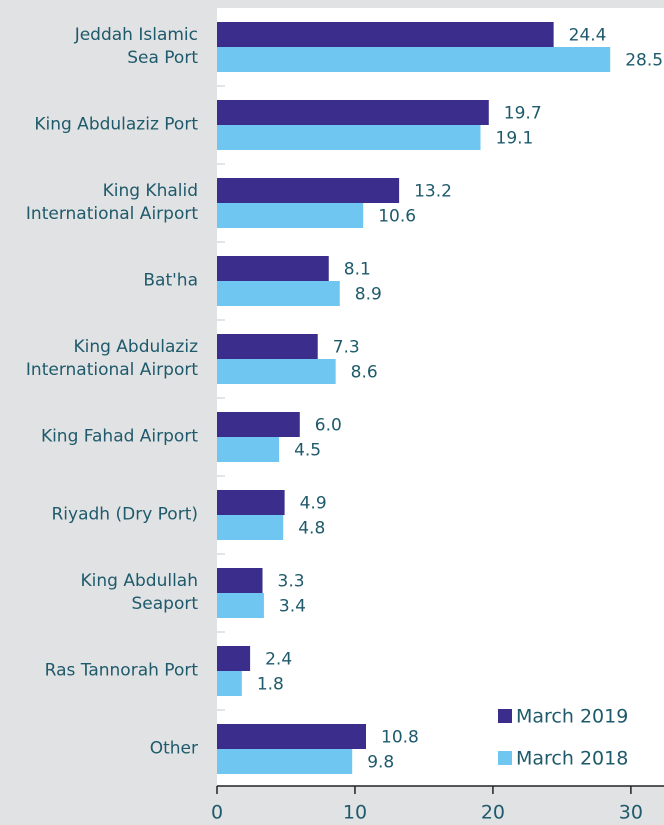  I want to click on value-label: 4.8, so click(311, 529).